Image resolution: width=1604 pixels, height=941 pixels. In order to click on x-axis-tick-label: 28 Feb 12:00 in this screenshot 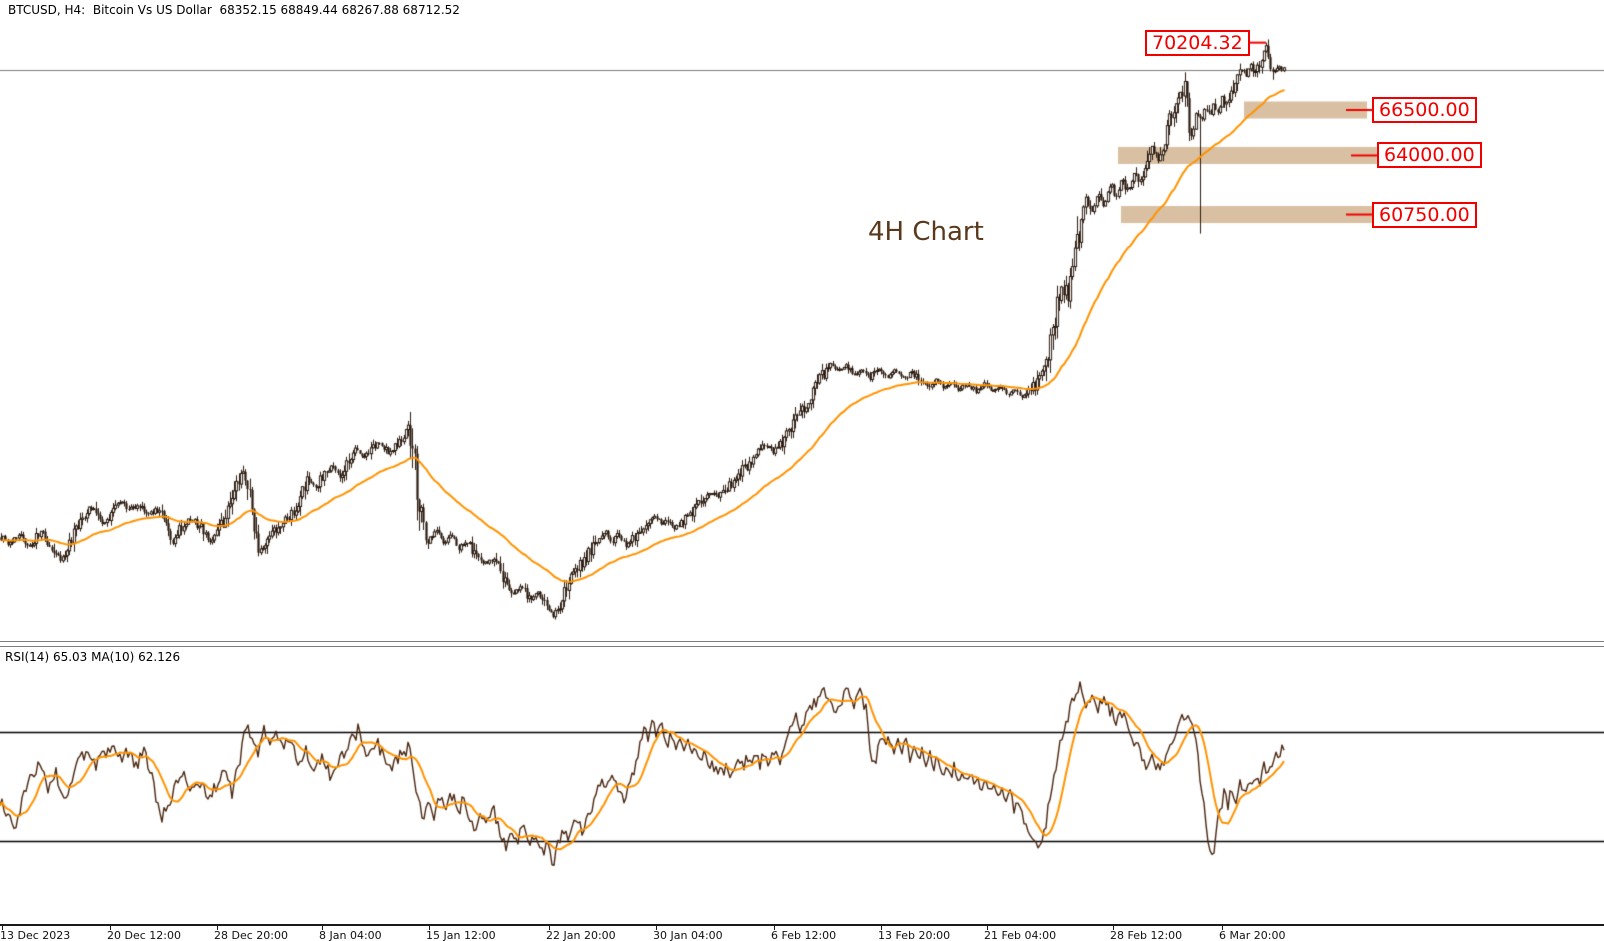, I will do `click(1146, 935)`.